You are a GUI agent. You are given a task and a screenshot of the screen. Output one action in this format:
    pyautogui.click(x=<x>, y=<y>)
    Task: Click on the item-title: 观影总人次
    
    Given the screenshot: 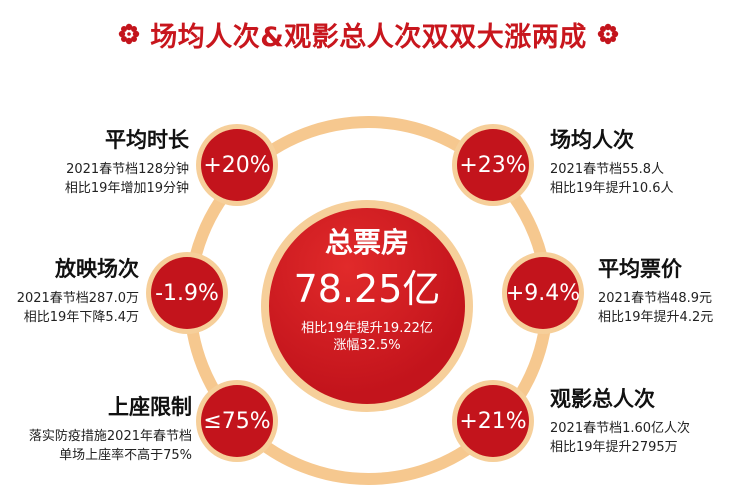 What is the action you would take?
    pyautogui.click(x=602, y=399)
    